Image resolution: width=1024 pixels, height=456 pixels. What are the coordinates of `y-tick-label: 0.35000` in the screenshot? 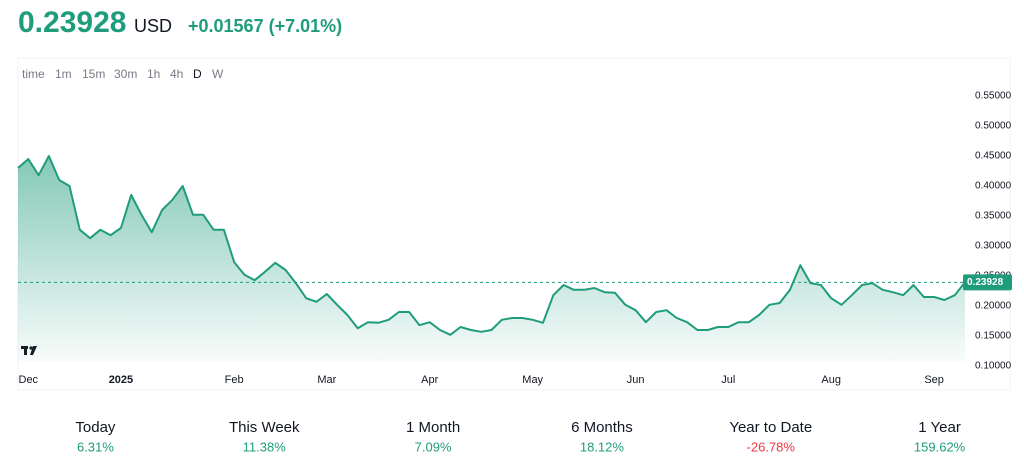 It's located at (993, 216).